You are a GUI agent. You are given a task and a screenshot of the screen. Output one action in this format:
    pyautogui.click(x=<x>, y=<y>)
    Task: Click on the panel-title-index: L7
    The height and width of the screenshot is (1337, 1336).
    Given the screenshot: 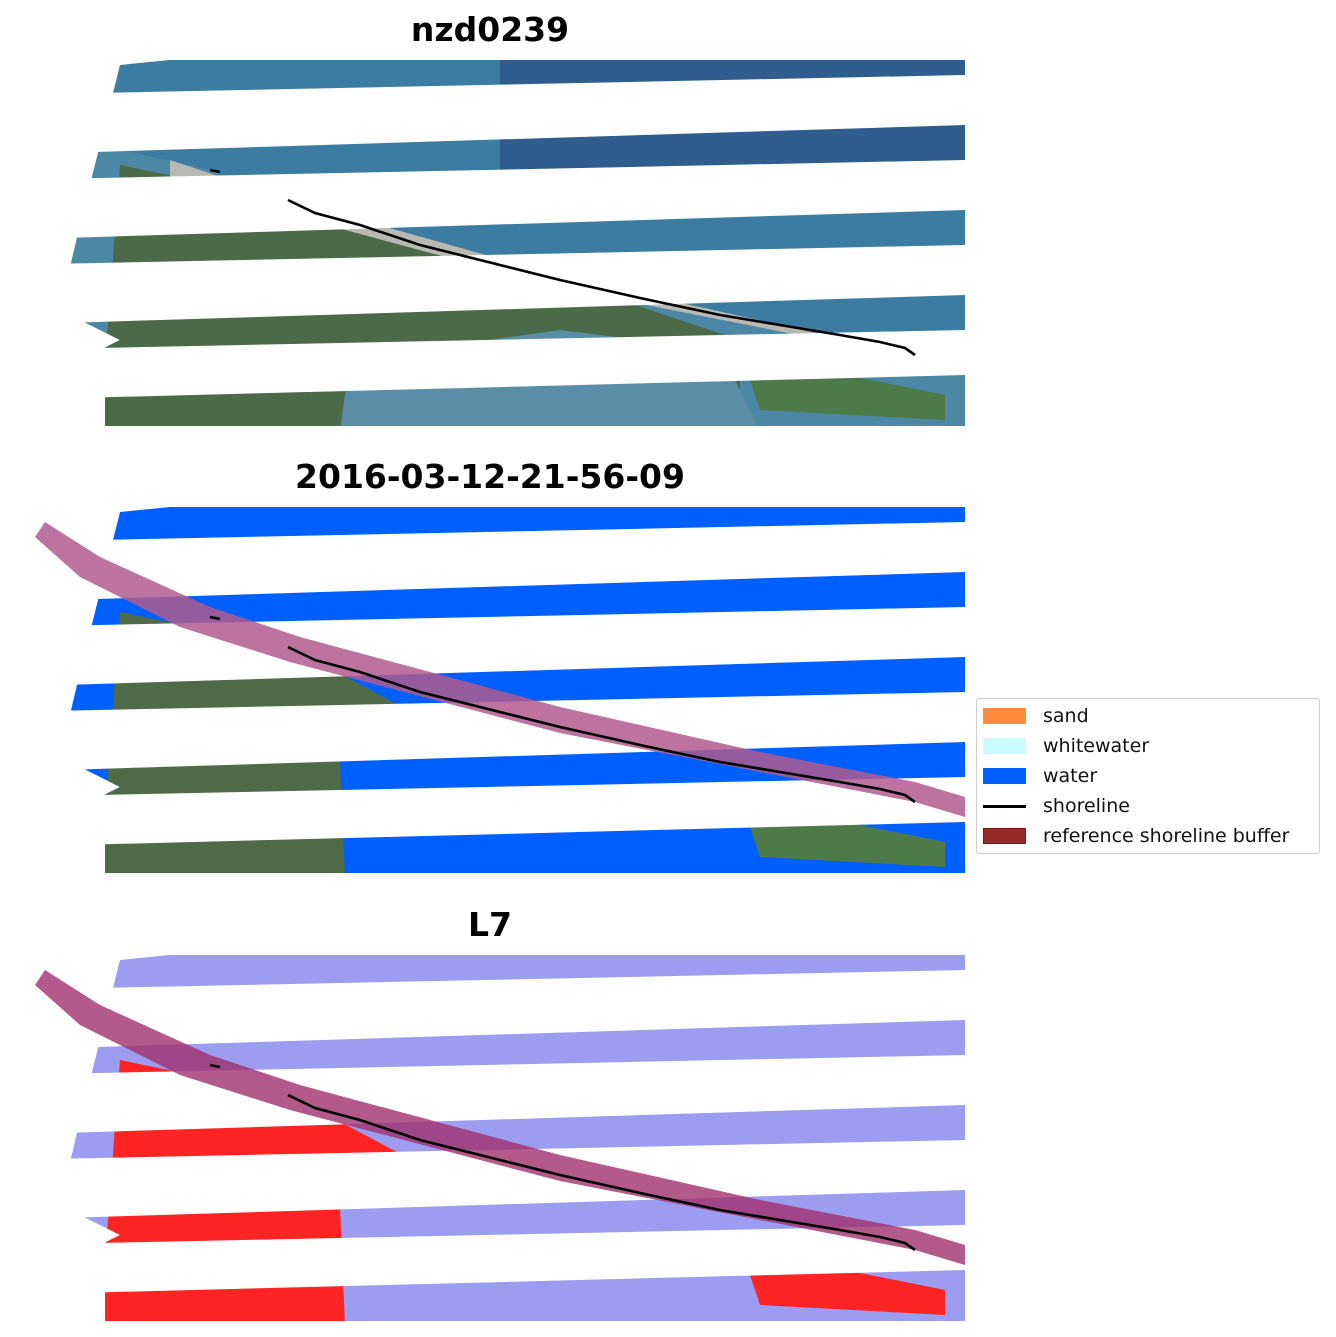 What is the action you would take?
    pyautogui.click(x=490, y=924)
    